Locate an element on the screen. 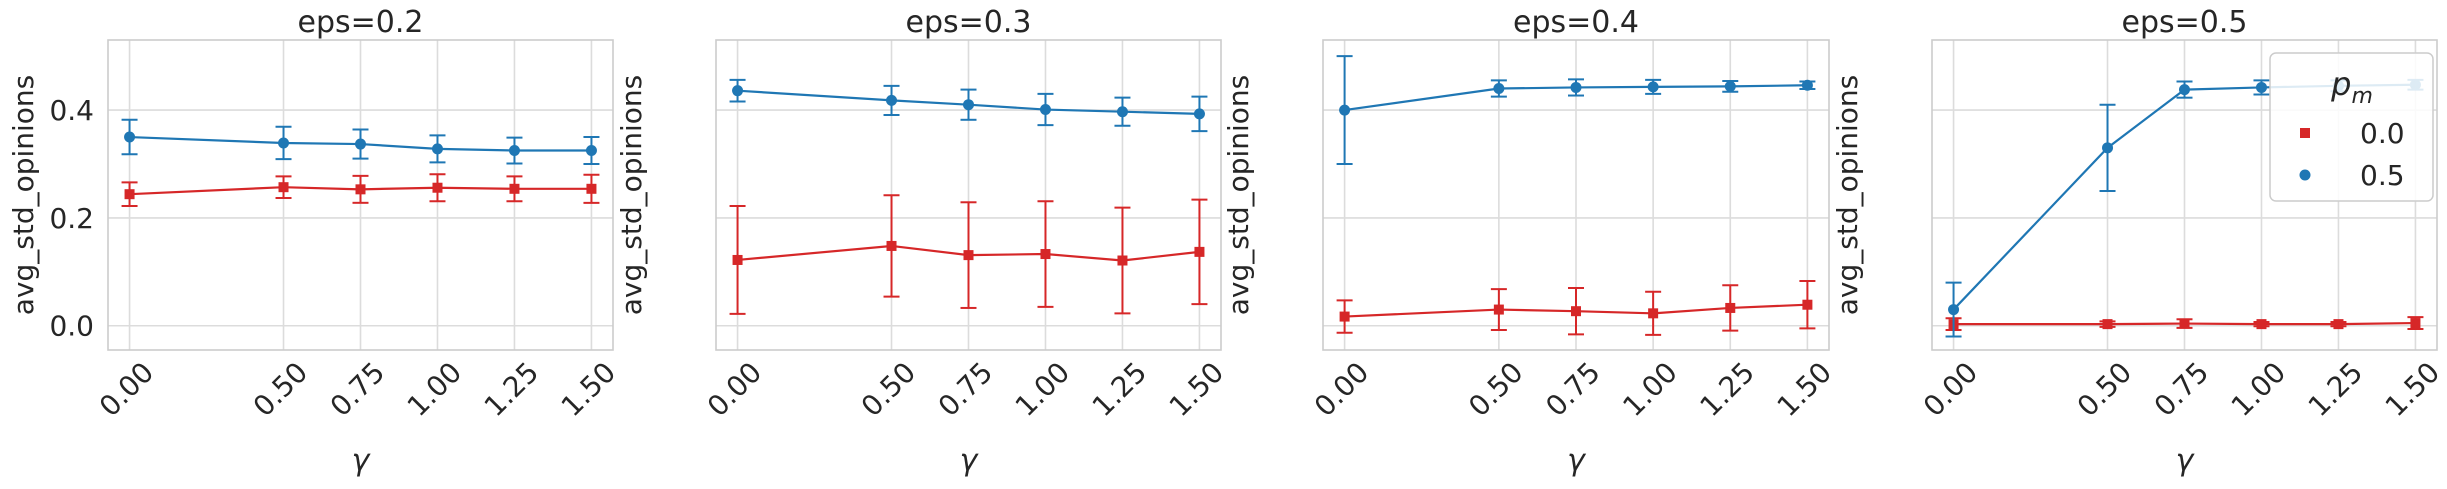 The height and width of the screenshot is (489, 2447). legend-title-subscript: m is located at coordinates (2361, 96).